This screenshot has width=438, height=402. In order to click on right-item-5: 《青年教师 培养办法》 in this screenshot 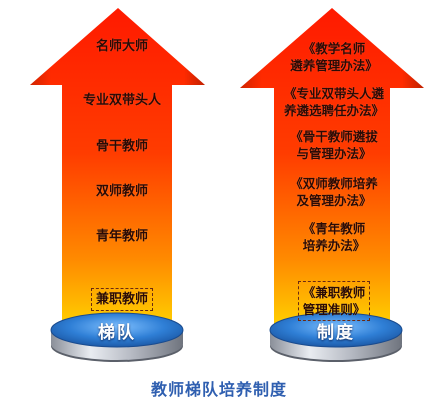, I will do `click(334, 237)`.